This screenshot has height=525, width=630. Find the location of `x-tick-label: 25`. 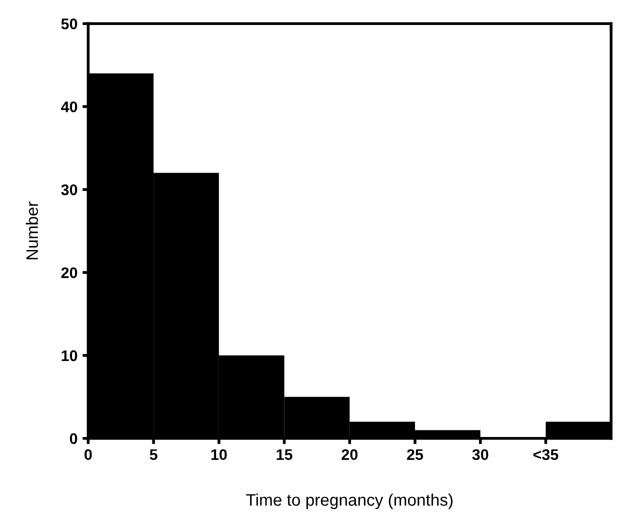

x-tick-label: 25 is located at coordinates (415, 454).